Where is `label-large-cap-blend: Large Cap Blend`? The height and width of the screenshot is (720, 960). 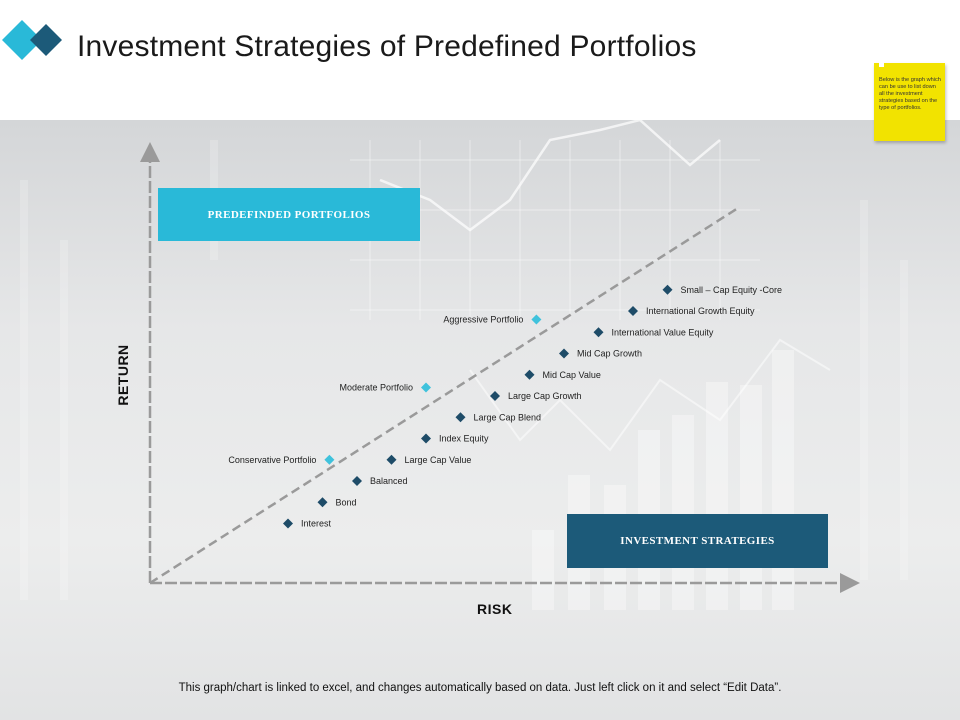
label-large-cap-blend: Large Cap Blend is located at coordinates (508, 417).